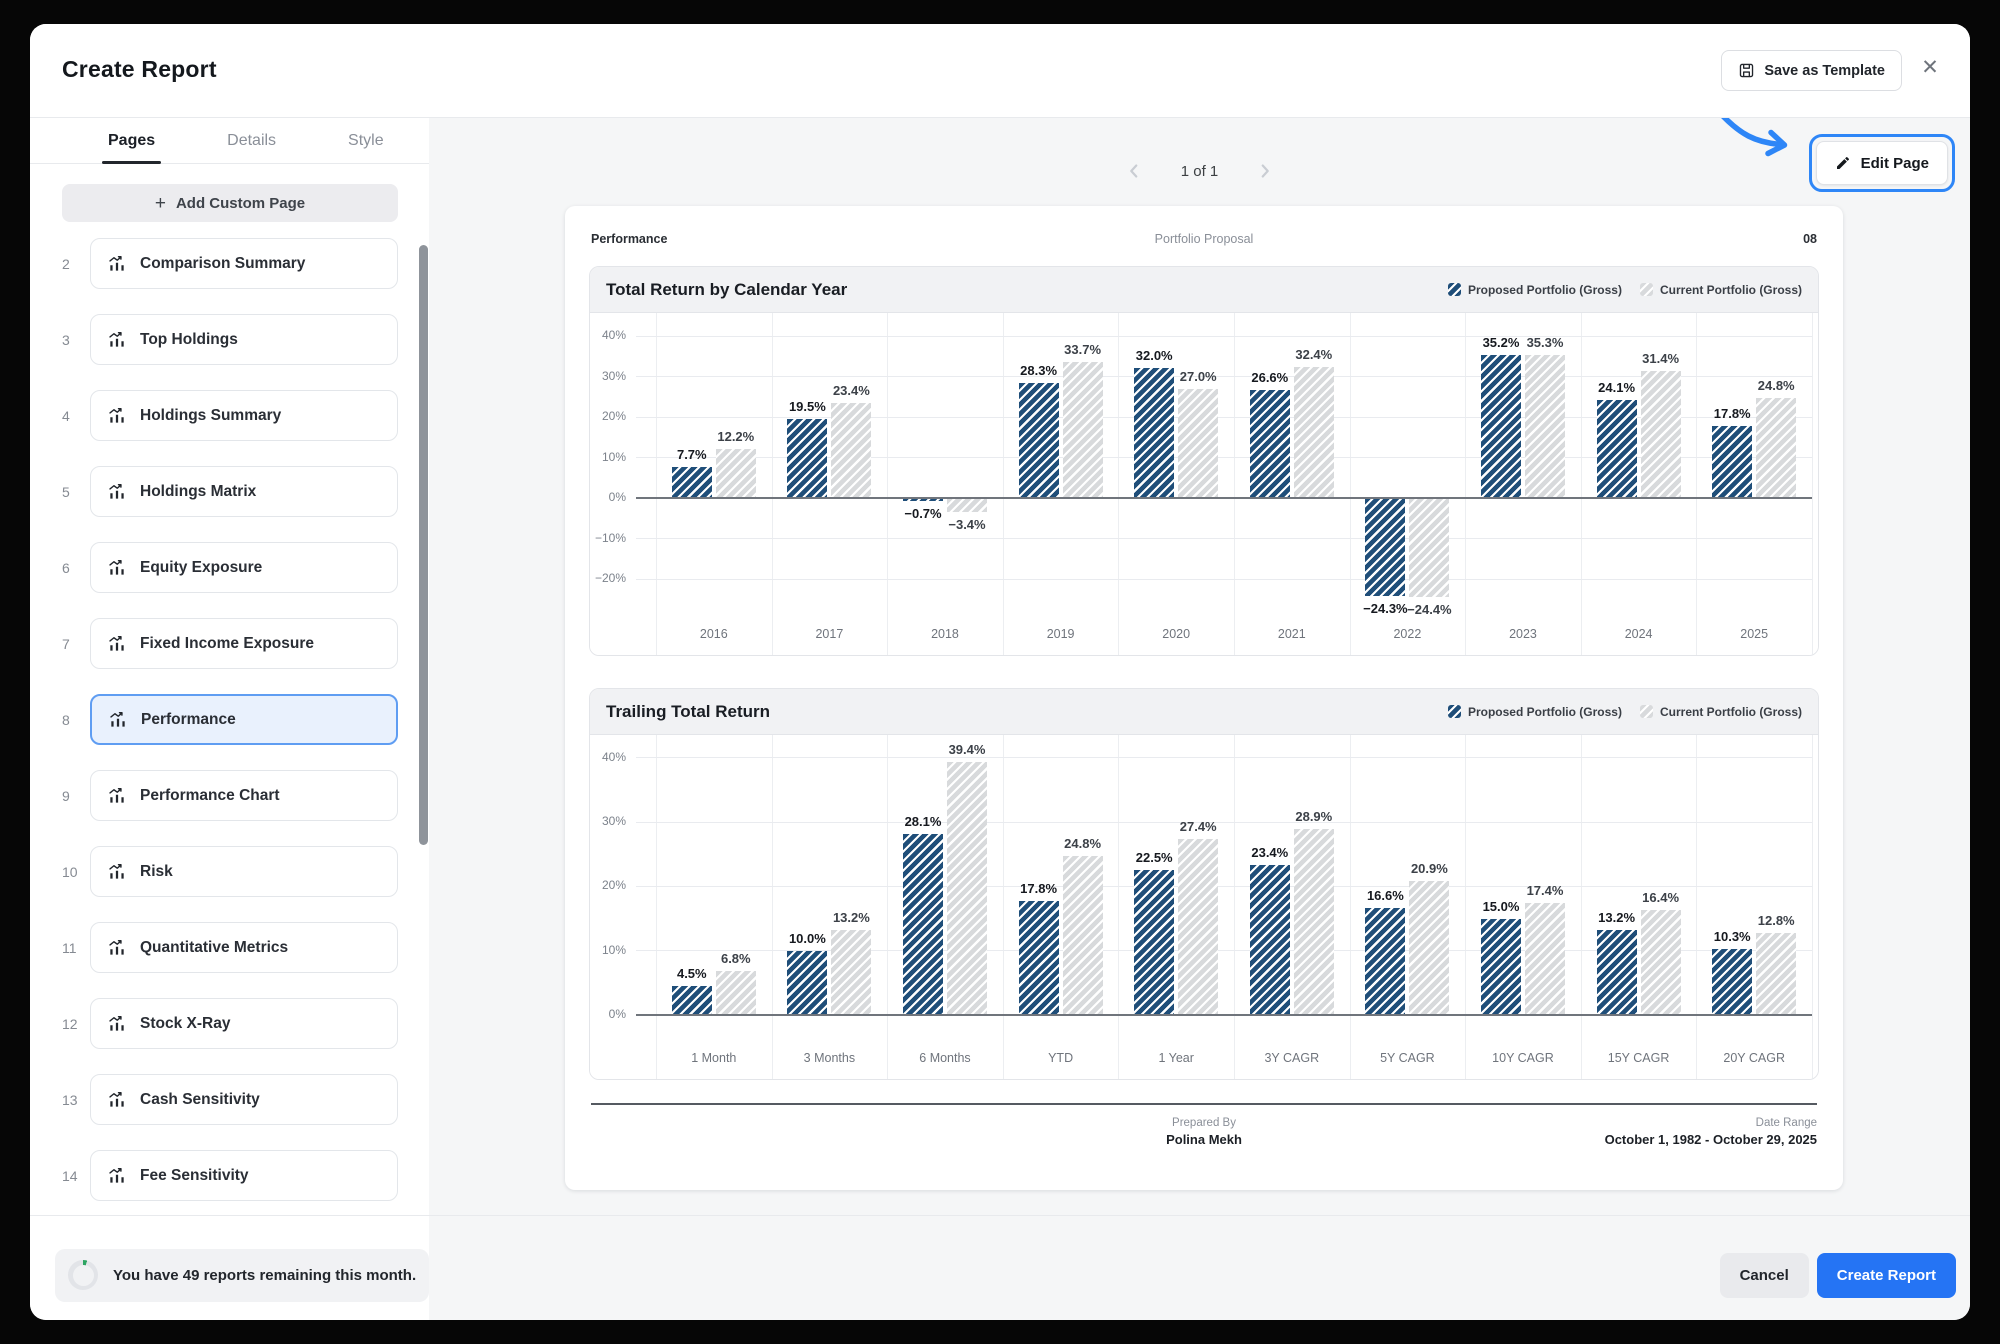 The image size is (2000, 1344). I want to click on usage-donut-icon, so click(83, 1275).